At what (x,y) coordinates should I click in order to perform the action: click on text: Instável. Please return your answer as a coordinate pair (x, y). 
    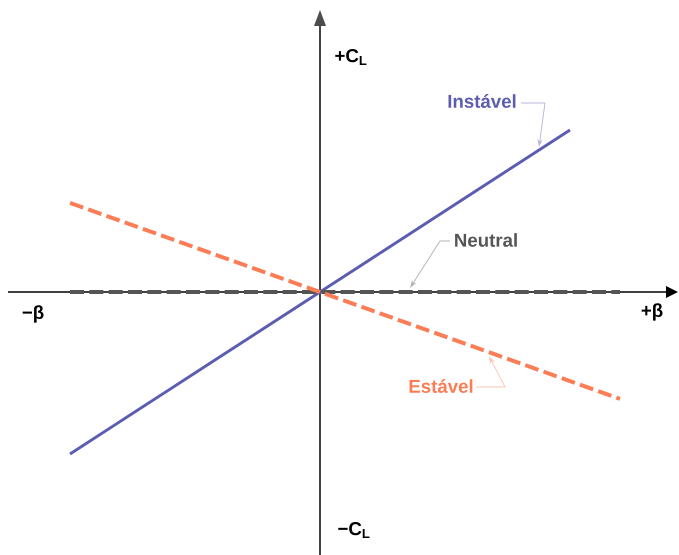
    Looking at the image, I should click on (482, 101).